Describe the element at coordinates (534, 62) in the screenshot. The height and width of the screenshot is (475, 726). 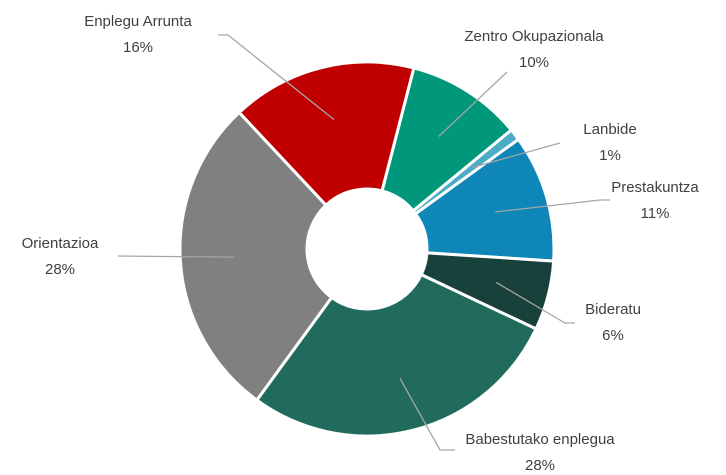
I see `value-label: 10%` at that location.